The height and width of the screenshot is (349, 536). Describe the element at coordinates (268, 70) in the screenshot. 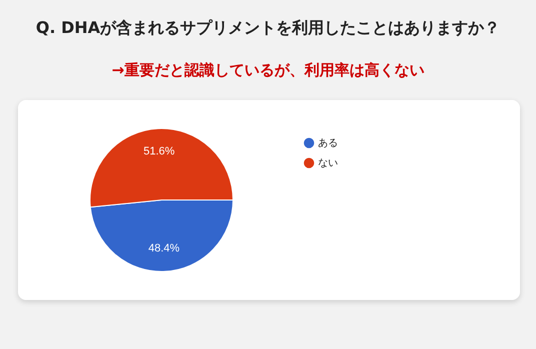

I see `chart-subtitle: →重要だと認識しているが、利用率は高くない` at that location.